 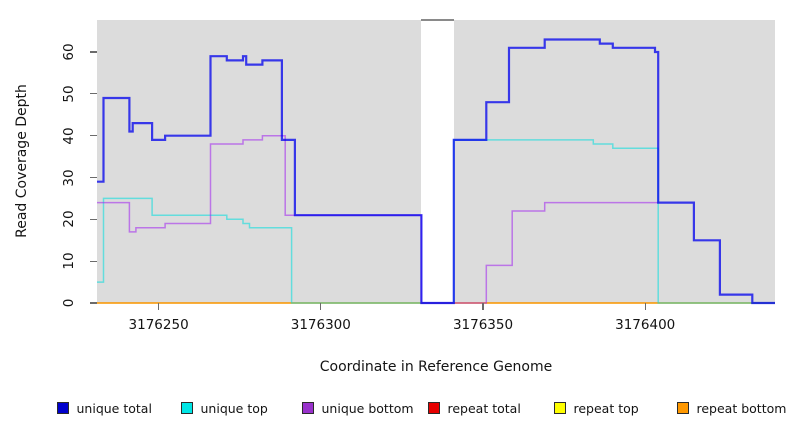 What do you see at coordinates (741, 408) in the screenshot?
I see `legend-label: repeat bottom` at bounding box center [741, 408].